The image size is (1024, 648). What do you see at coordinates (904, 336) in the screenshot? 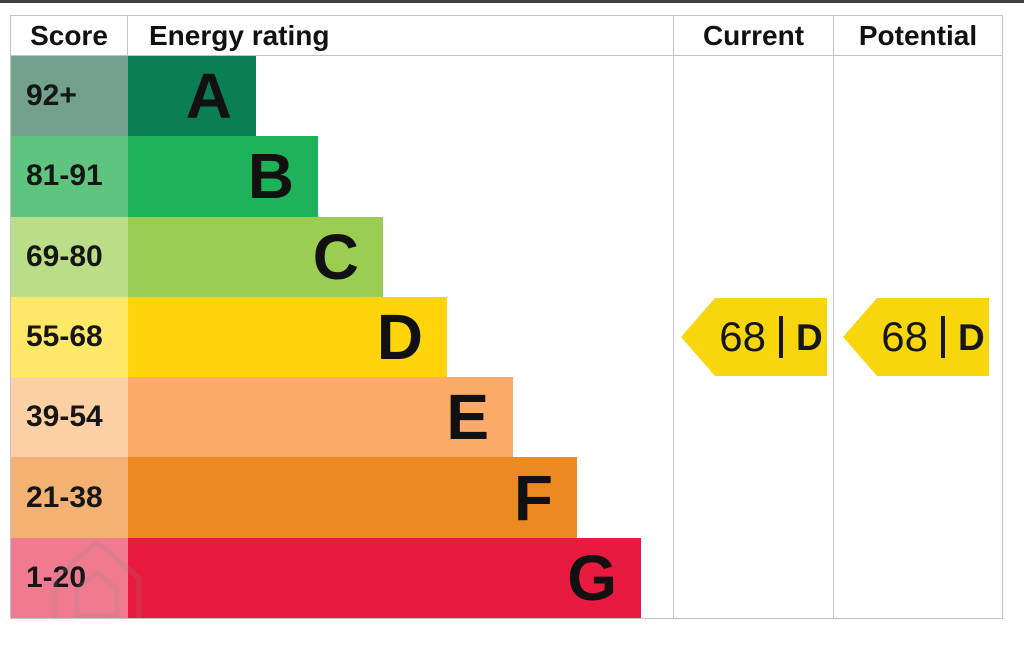
I see `potential-score-value: 68` at bounding box center [904, 336].